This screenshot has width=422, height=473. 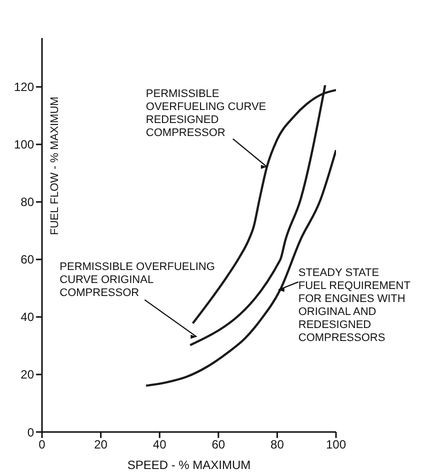 I want to click on y-tick-label: 100, so click(x=24, y=145).